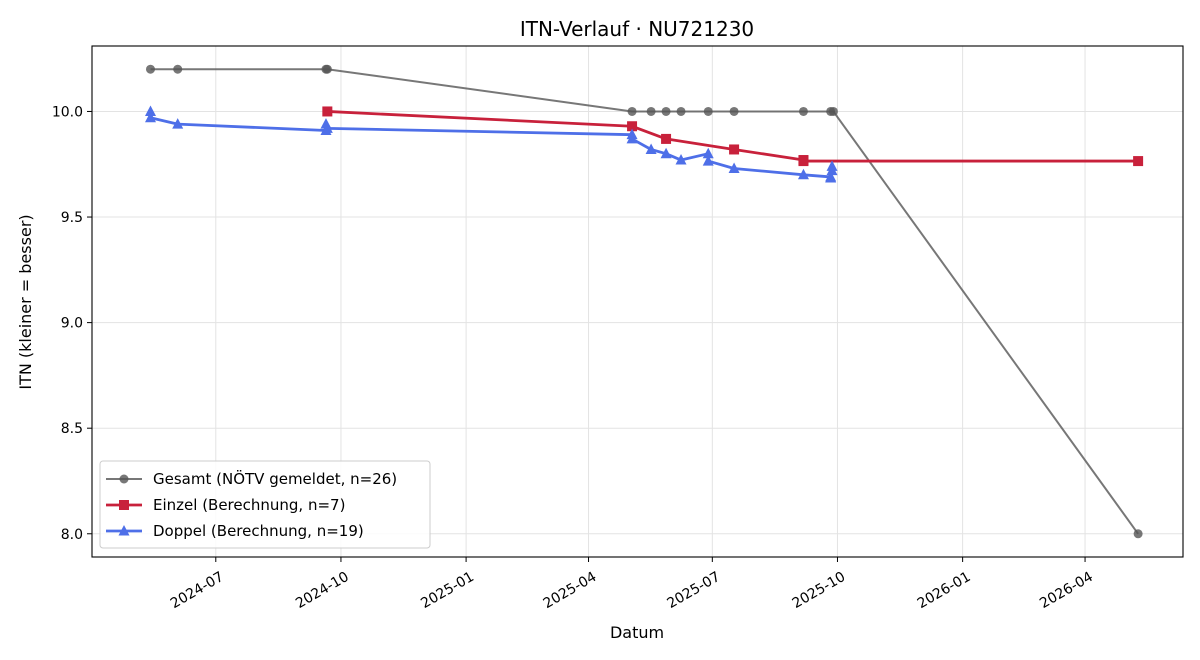 The height and width of the screenshot is (660, 1200). I want to click on x-tick-label: 2025-07, so click(693, 590).